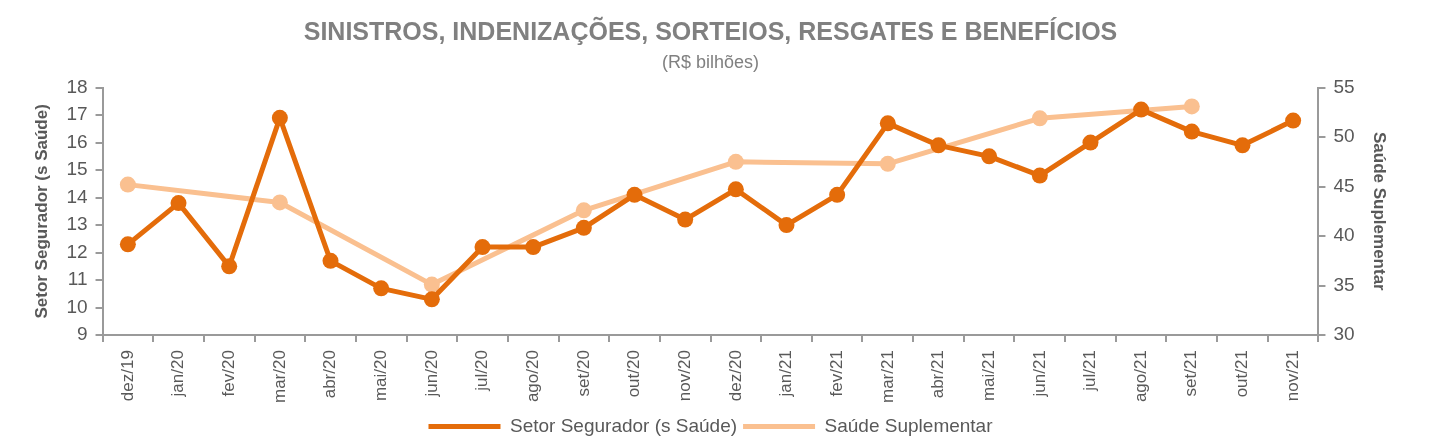 This screenshot has width=1431, height=446. What do you see at coordinates (77, 279) in the screenshot?
I see `y-tick-label: 11` at bounding box center [77, 279].